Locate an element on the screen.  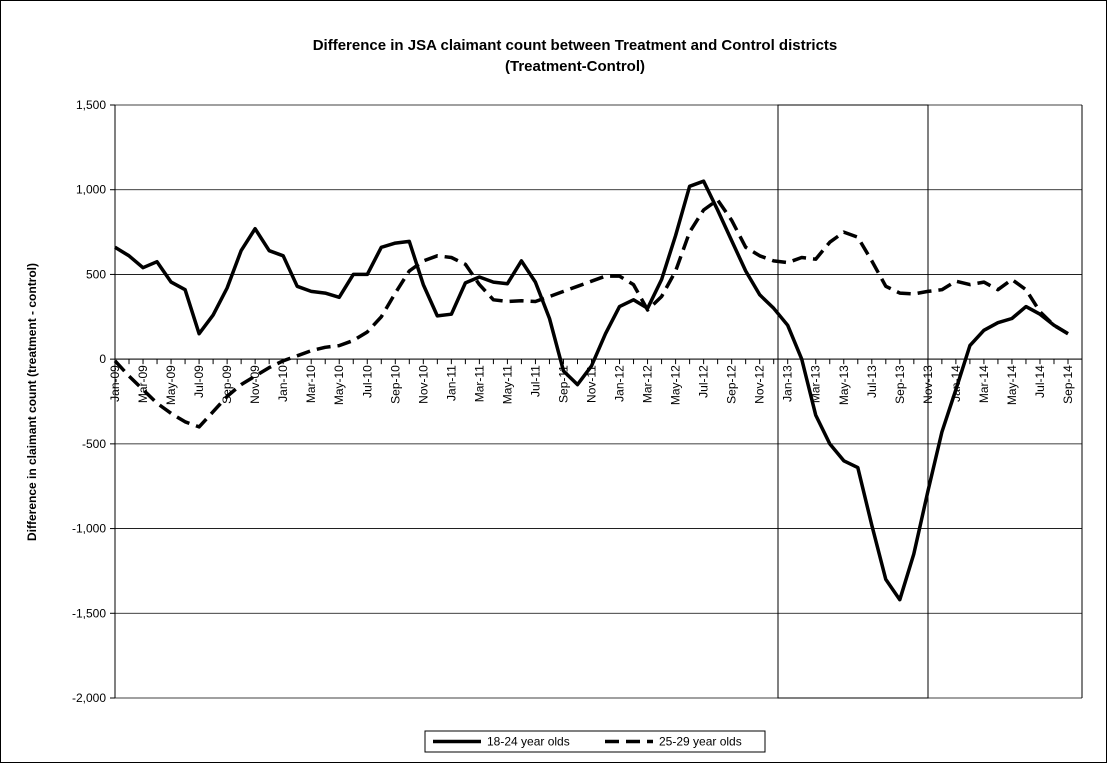
x-tick-label: Jul-11 is located at coordinates (535, 381).